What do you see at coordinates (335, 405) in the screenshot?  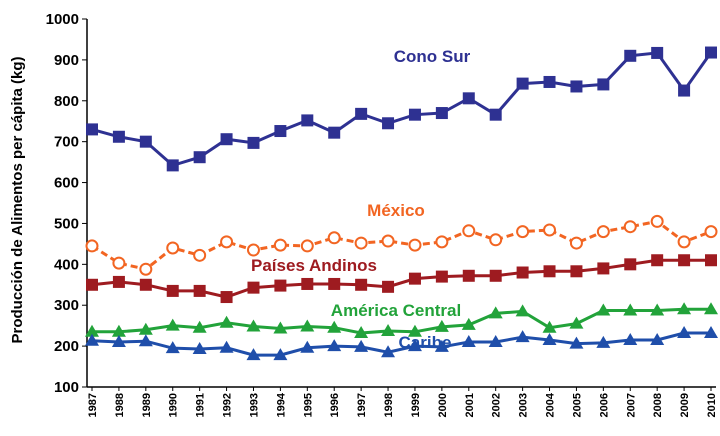 I see `x-tick-label: 1996` at bounding box center [335, 405].